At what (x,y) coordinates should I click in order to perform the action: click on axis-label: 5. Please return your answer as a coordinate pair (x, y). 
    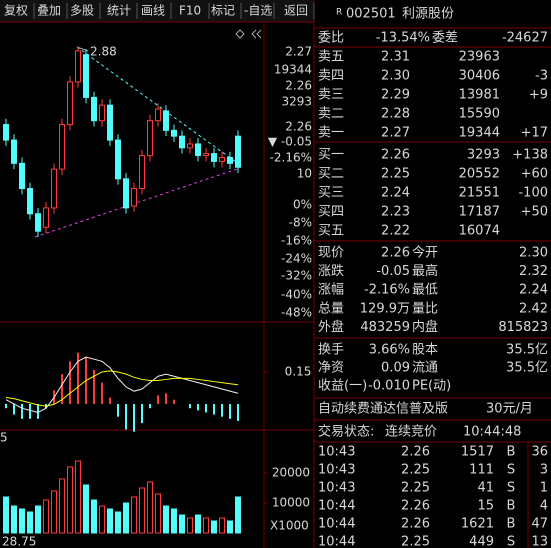
    Looking at the image, I should click on (4, 438).